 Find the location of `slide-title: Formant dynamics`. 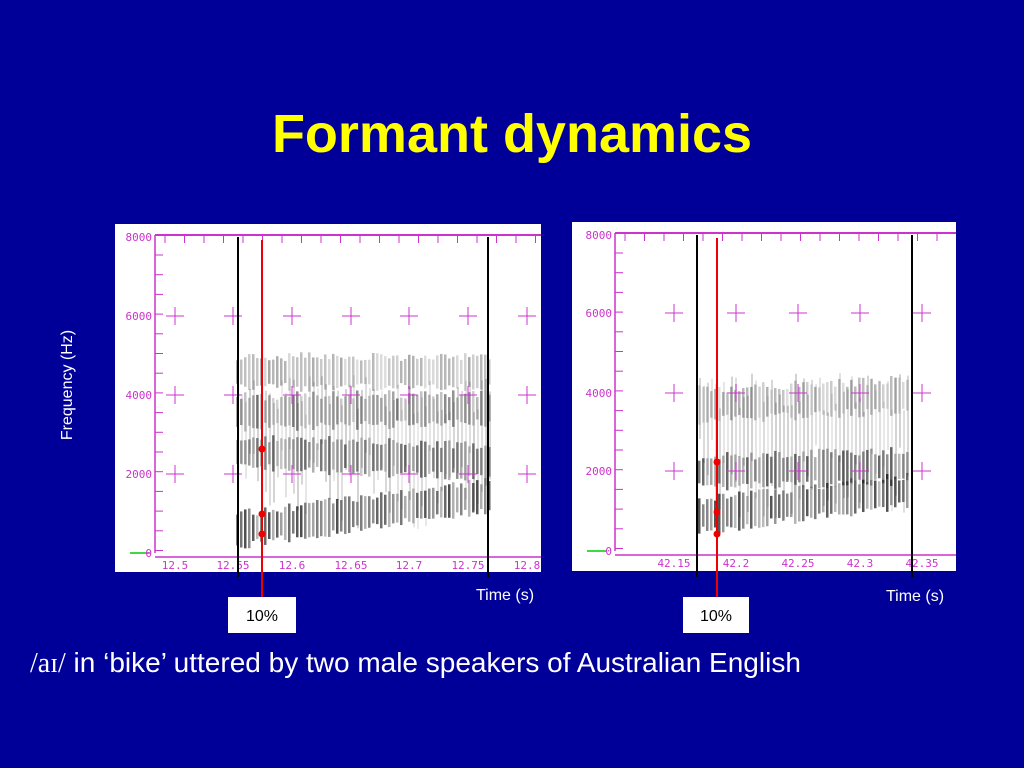

slide-title: Formant dynamics is located at coordinates (512, 134).